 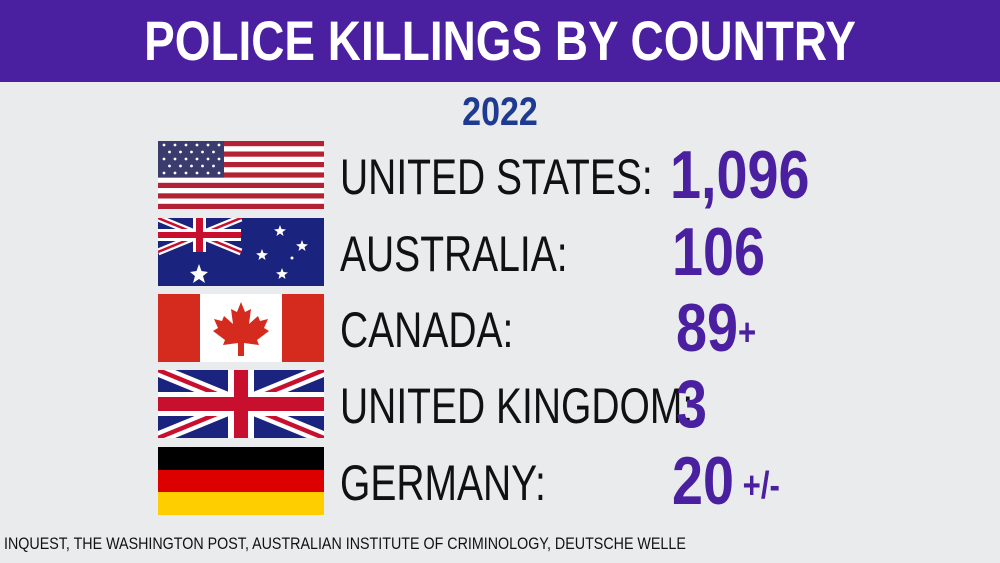 I want to click on country-row-united-kingdom: UNITED KINGDOM: 3, so click(x=500, y=405).